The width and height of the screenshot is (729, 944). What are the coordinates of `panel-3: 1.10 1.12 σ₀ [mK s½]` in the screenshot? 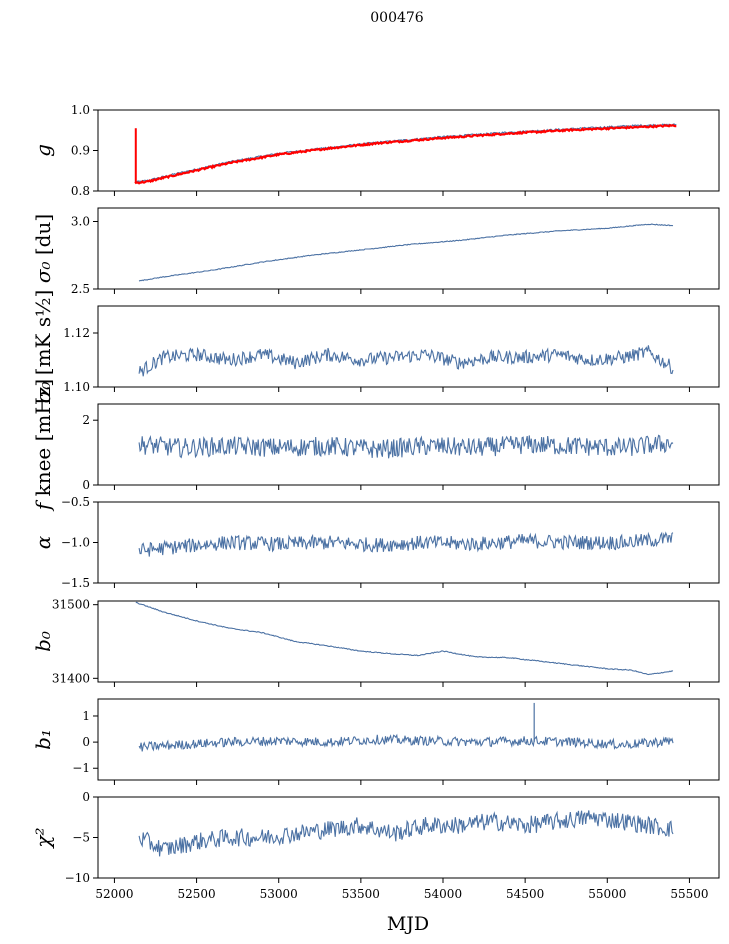 It's located at (375, 347).